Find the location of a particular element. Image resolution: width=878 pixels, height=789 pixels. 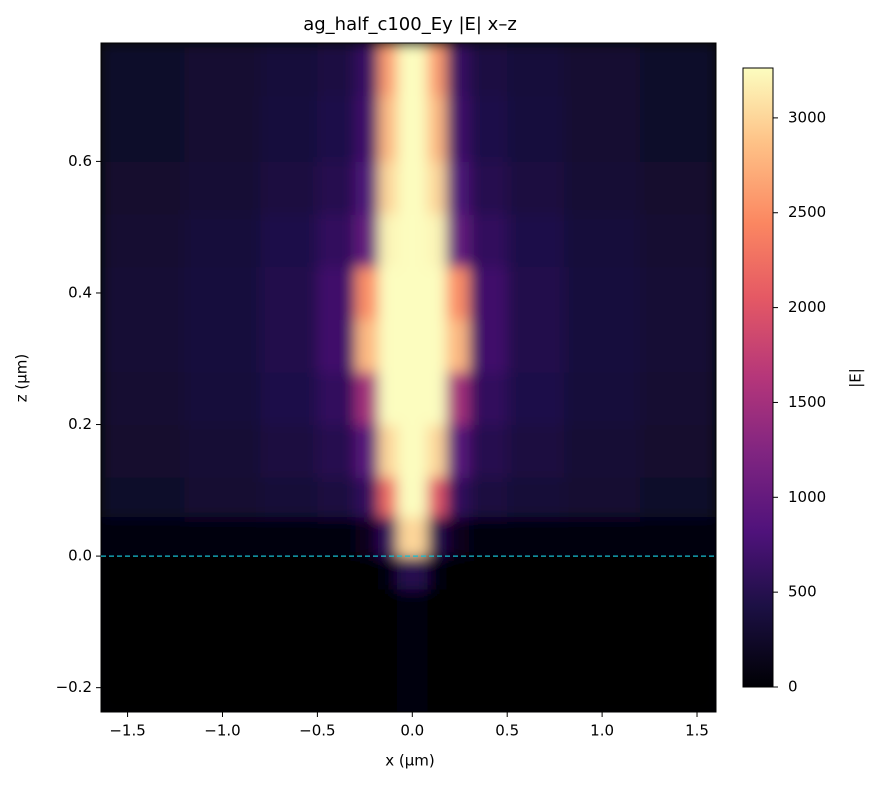

x-tick-label: −1.0 is located at coordinates (222, 731).